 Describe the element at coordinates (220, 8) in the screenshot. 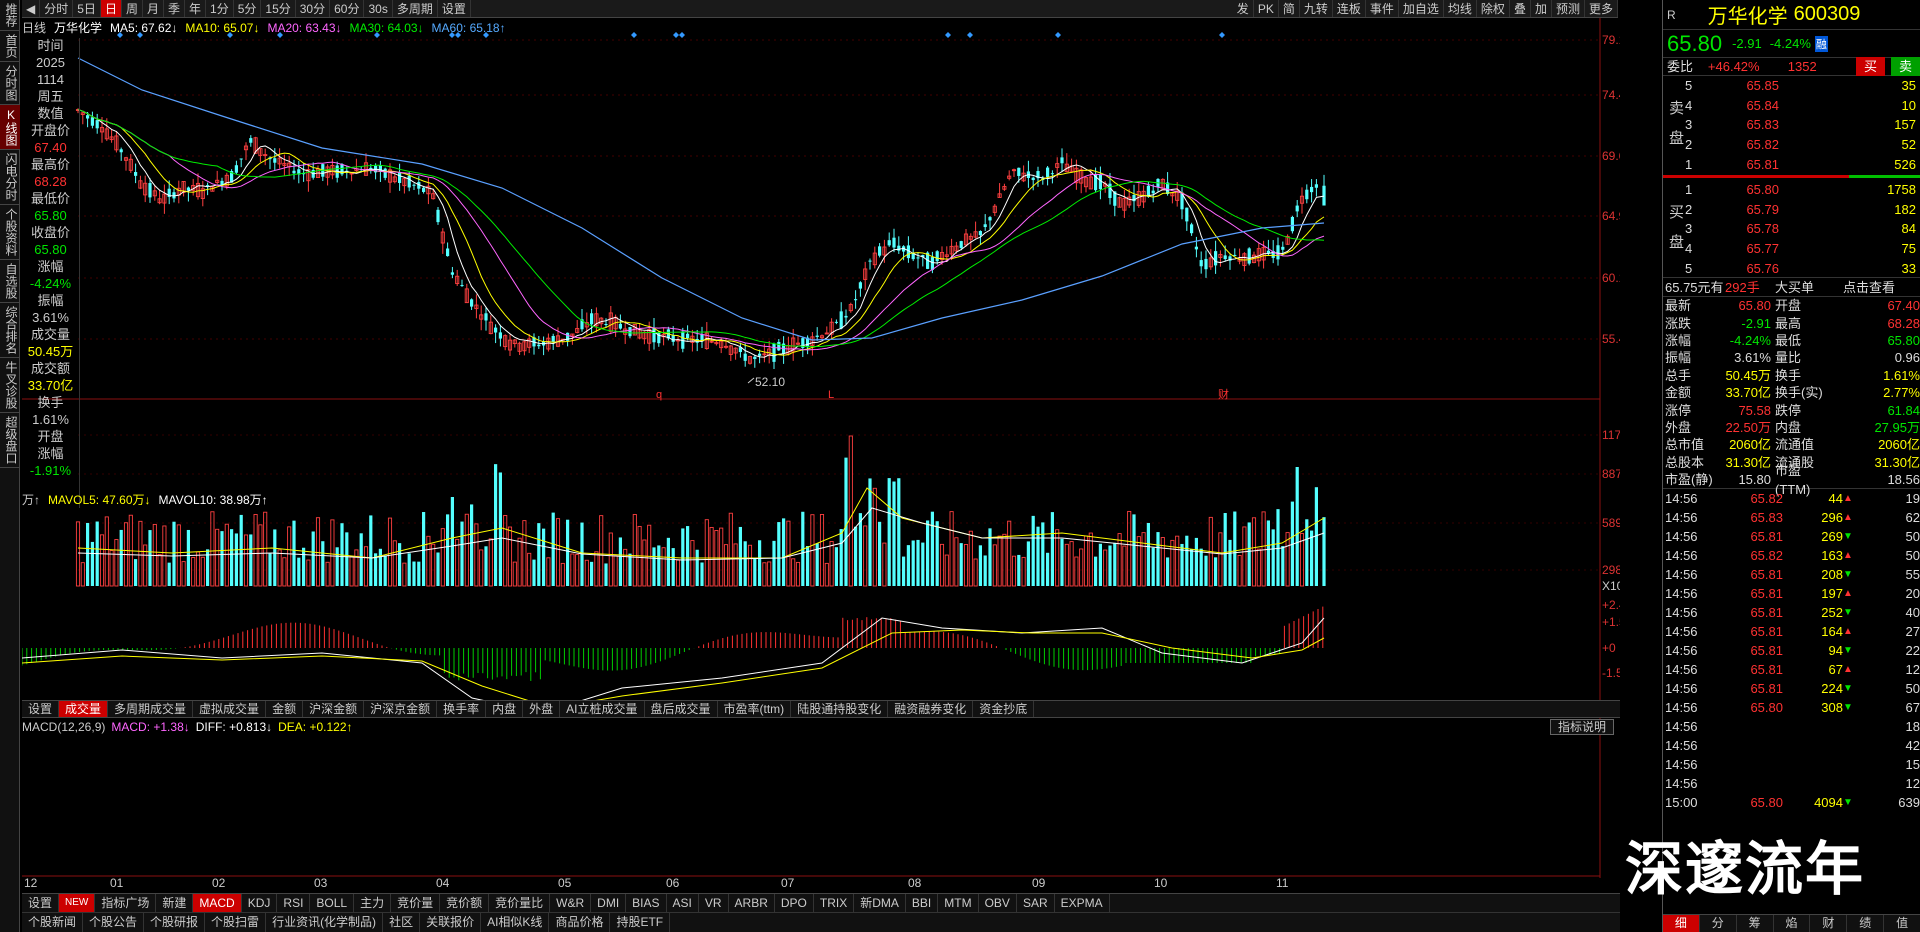

I see `period-tab-7: 1分` at that location.